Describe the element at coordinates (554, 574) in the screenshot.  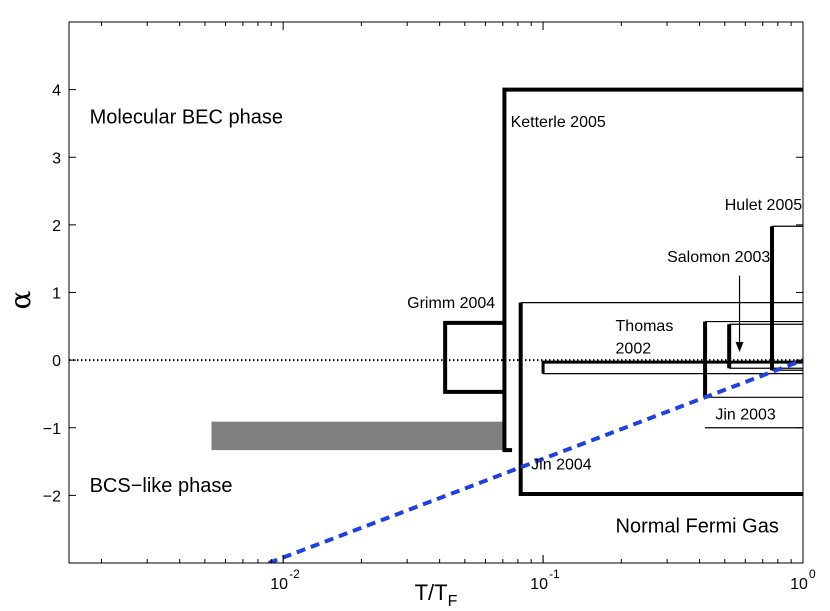
I see `x-tick-exponent: -1` at that location.